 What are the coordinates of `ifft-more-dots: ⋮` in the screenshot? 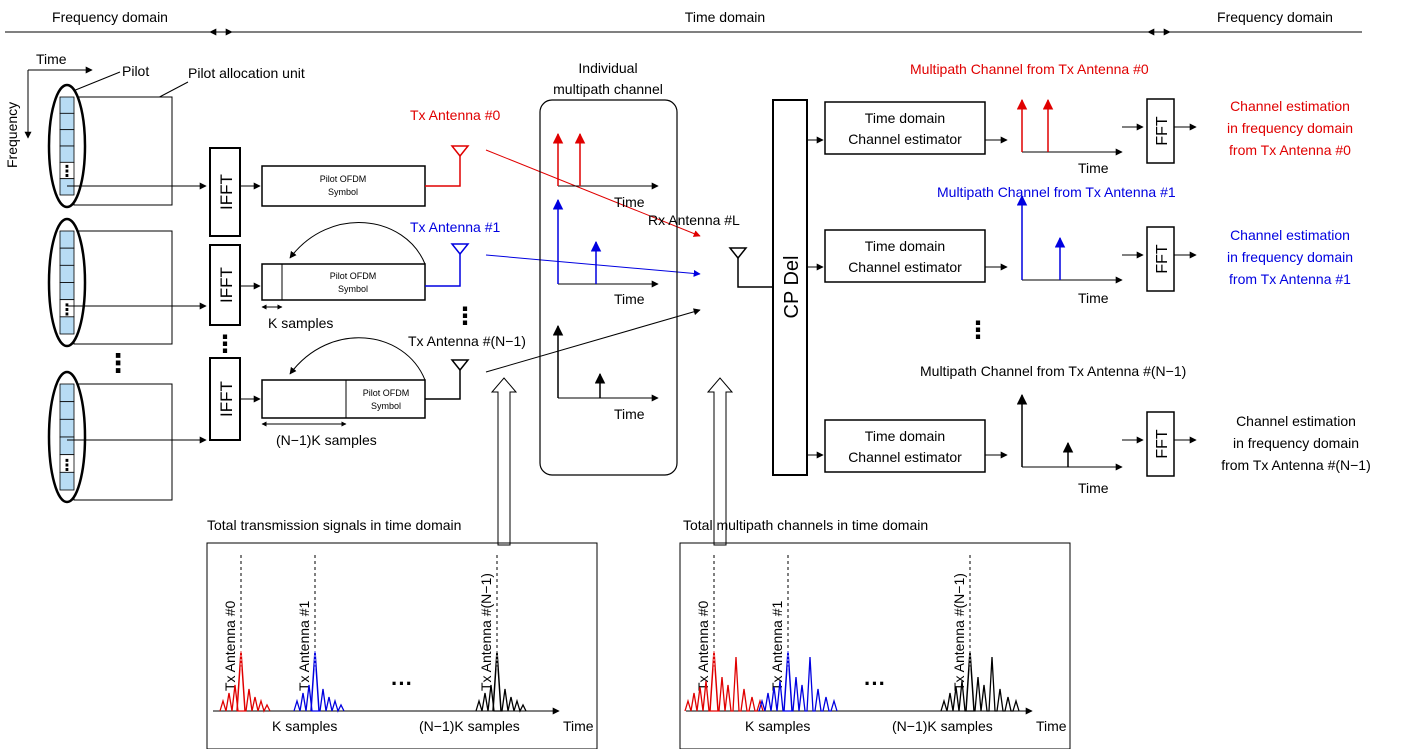 It's located at (225, 344).